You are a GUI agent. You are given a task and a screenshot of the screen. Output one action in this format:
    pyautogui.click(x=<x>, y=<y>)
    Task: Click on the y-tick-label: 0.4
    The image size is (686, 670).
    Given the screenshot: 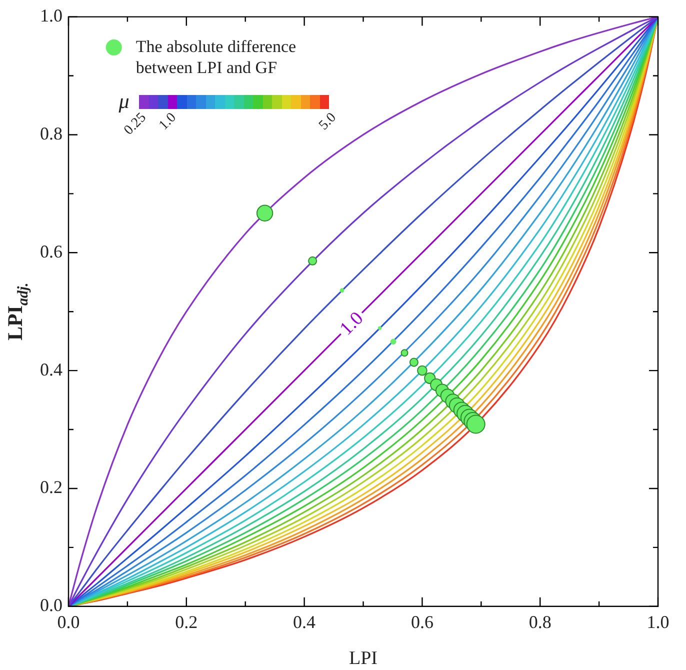 What is the action you would take?
    pyautogui.click(x=51, y=369)
    